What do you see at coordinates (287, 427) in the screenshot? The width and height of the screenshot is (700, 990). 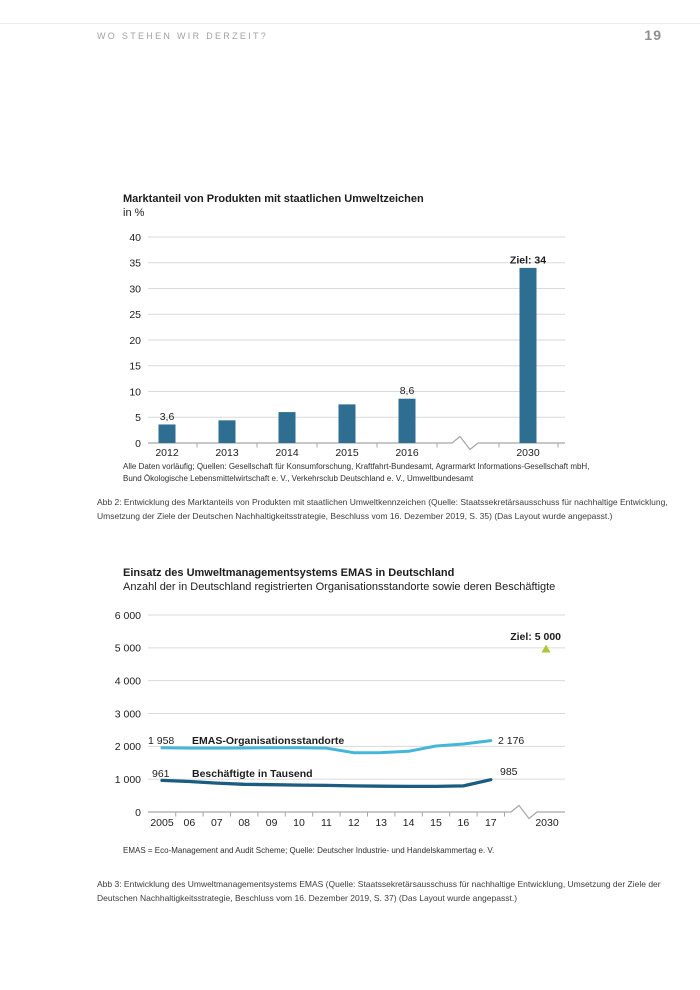 I see `bar-2014` at bounding box center [287, 427].